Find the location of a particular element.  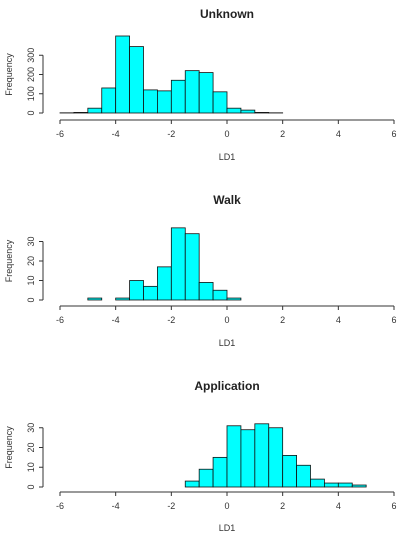

y-tick-label: 100 is located at coordinates (31, 93).